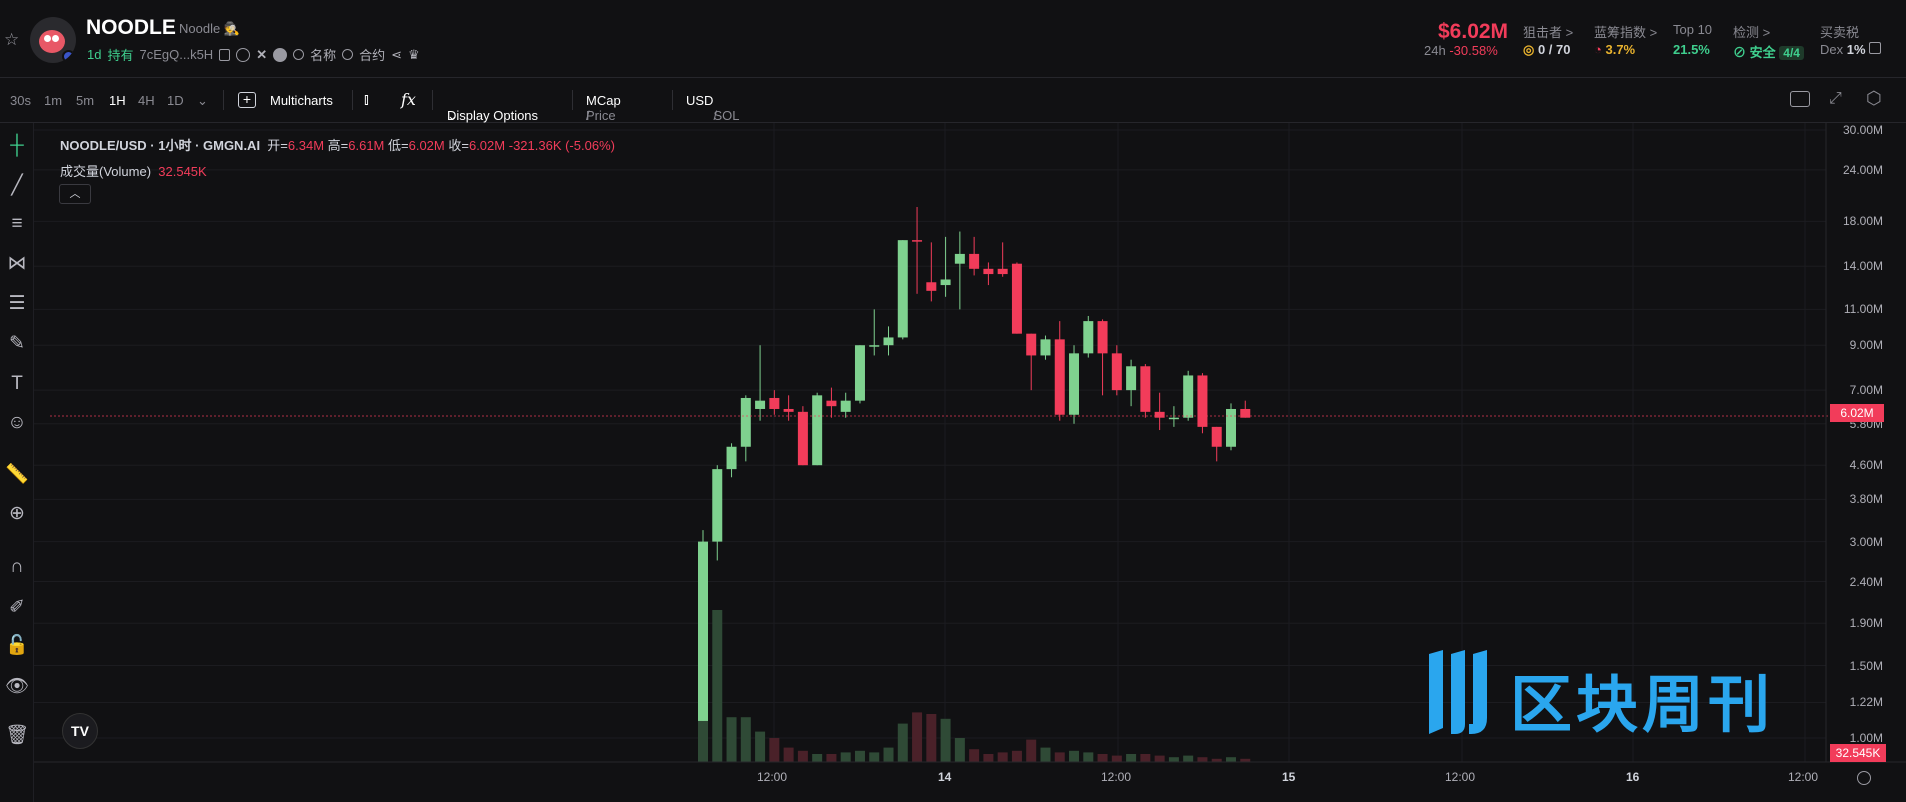  What do you see at coordinates (1693, 39) in the screenshot?
I see `top10-stat: Top 10 21.5%` at bounding box center [1693, 39].